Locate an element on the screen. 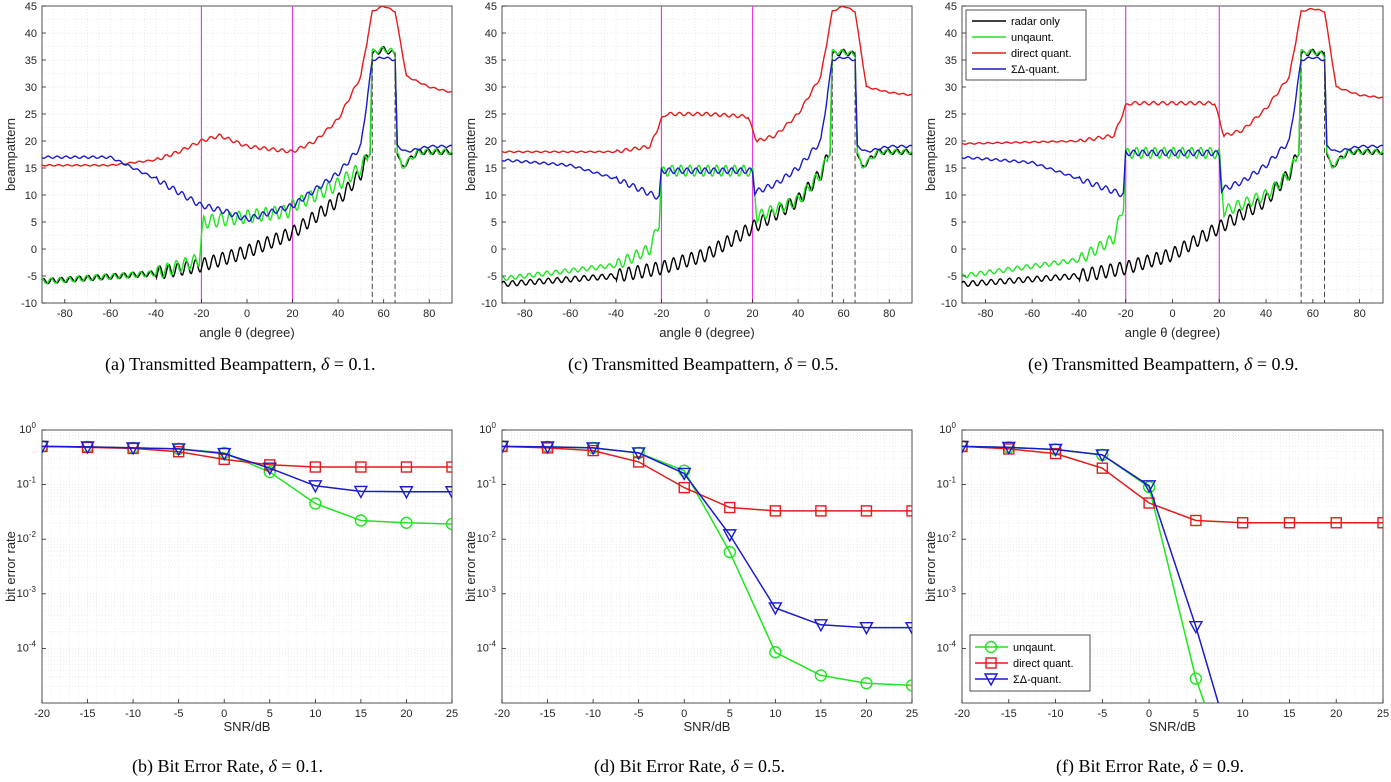  chart-d-series-sigma-delta-quant is located at coordinates (707, 538).